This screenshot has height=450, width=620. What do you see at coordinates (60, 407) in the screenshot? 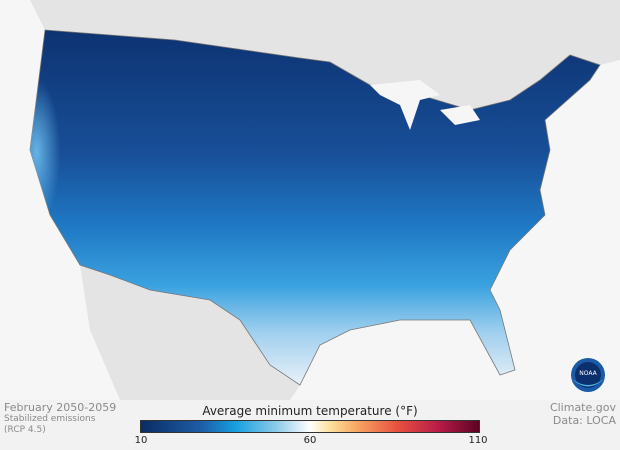
I see `period-label: February 2050-2059` at bounding box center [60, 407].